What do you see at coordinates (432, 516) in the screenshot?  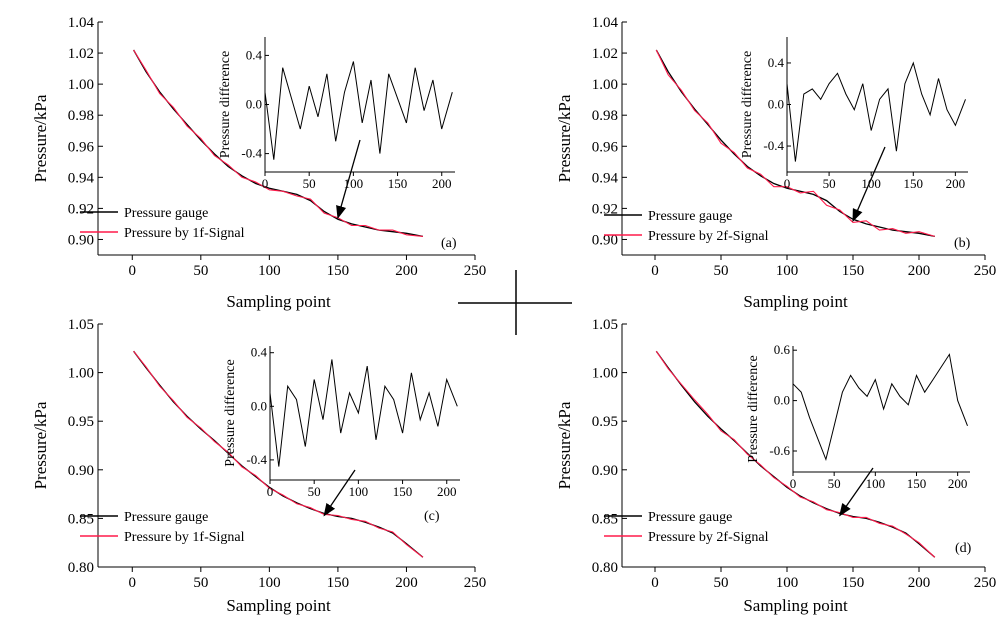 I see `panel-label: (c)` at bounding box center [432, 516].